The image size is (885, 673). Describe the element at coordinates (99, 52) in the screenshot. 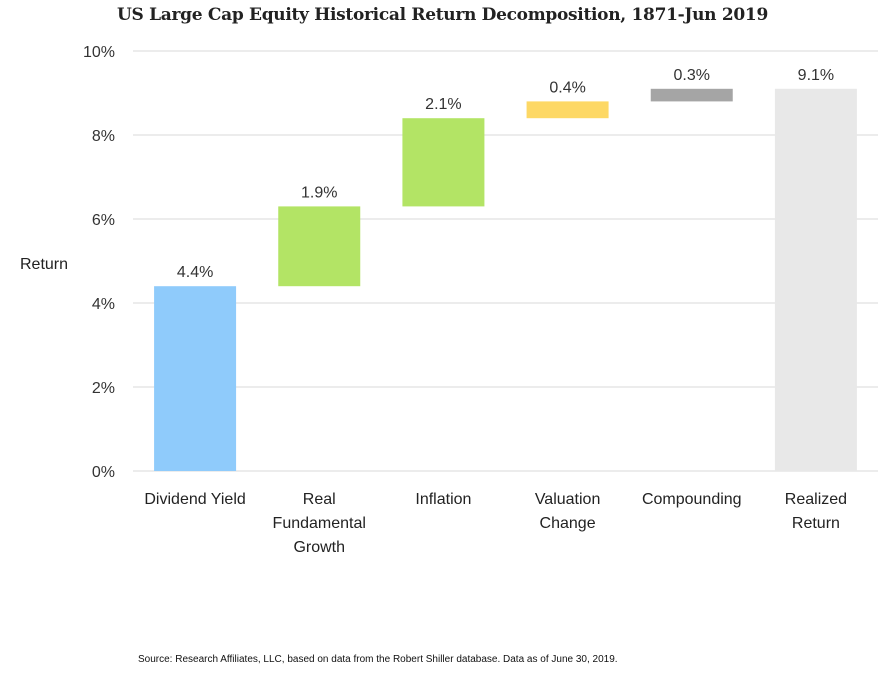

I see `y-tick-label: 10%` at that location.